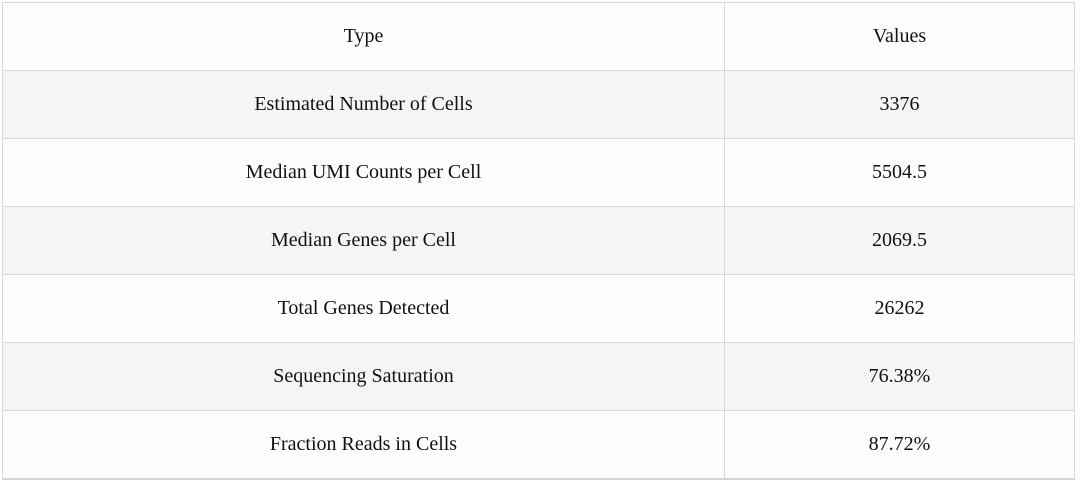 The image size is (1080, 484). Describe the element at coordinates (363, 308) in the screenshot. I see `metric-name-cell: Total Genes Detected` at that location.